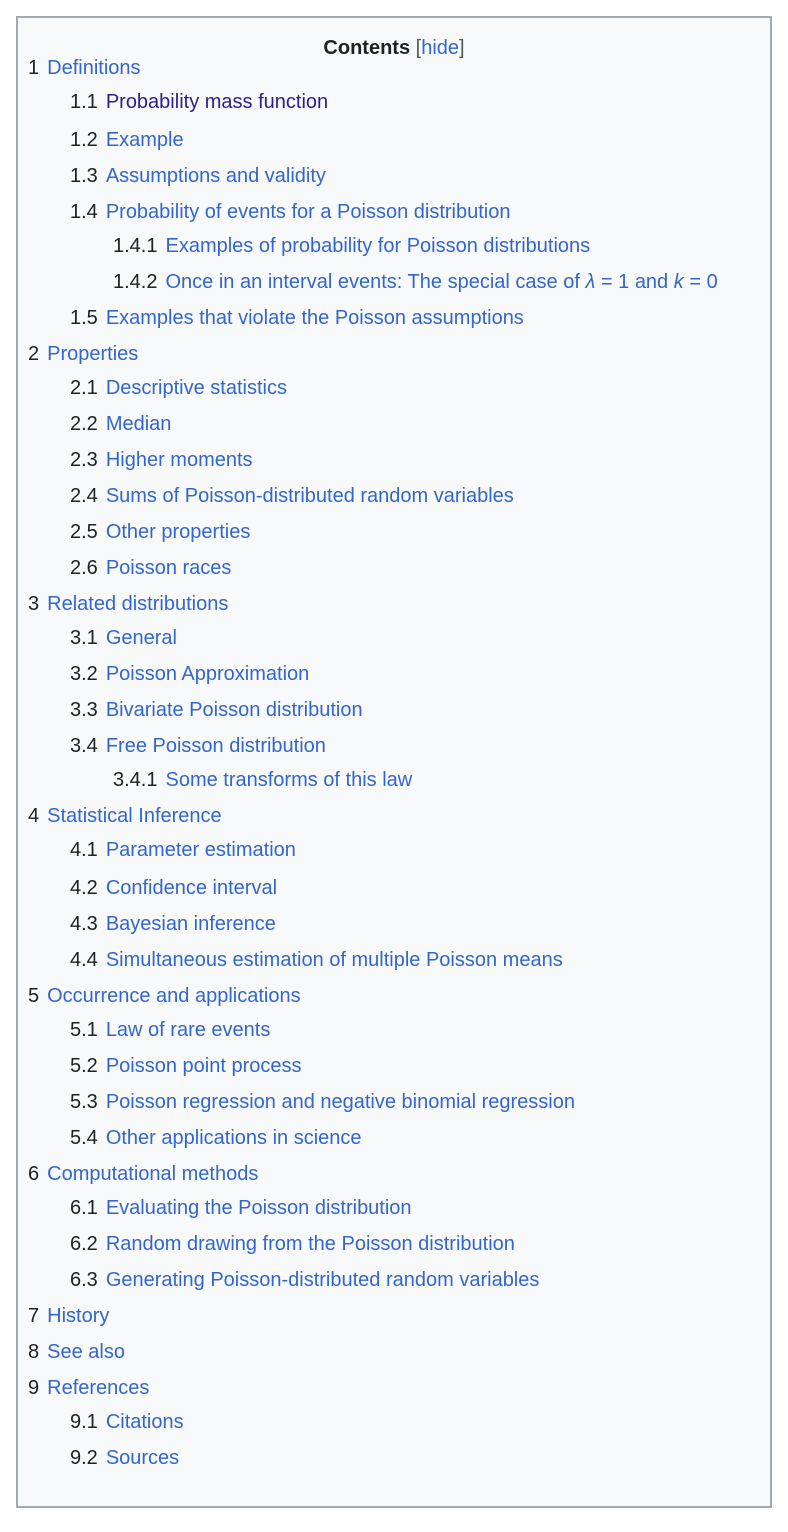 The height and width of the screenshot is (1532, 788). I want to click on toc-entry-link: Assumptions and validity, so click(215, 176).